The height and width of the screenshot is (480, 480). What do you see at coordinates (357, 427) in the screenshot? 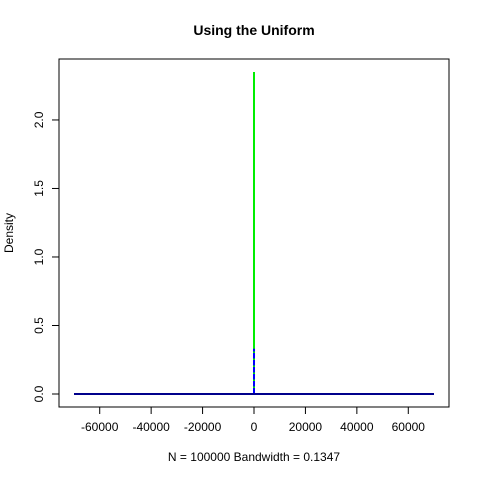
I see `x-tick-label: 40000` at bounding box center [357, 427].